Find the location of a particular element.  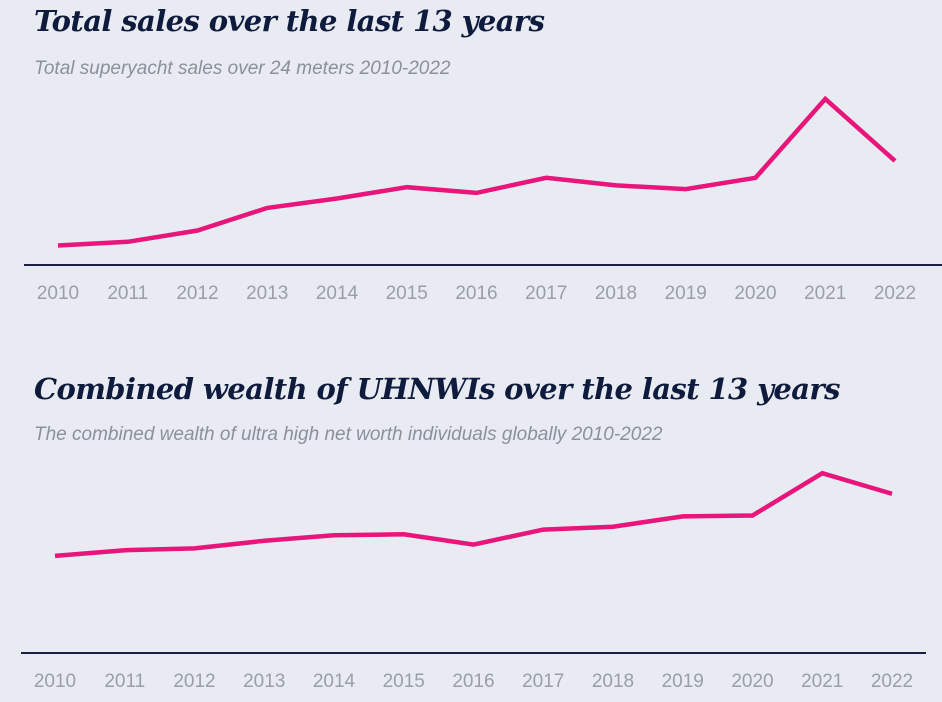

chart-title: Total sales over the last 13 years is located at coordinates (289, 21).